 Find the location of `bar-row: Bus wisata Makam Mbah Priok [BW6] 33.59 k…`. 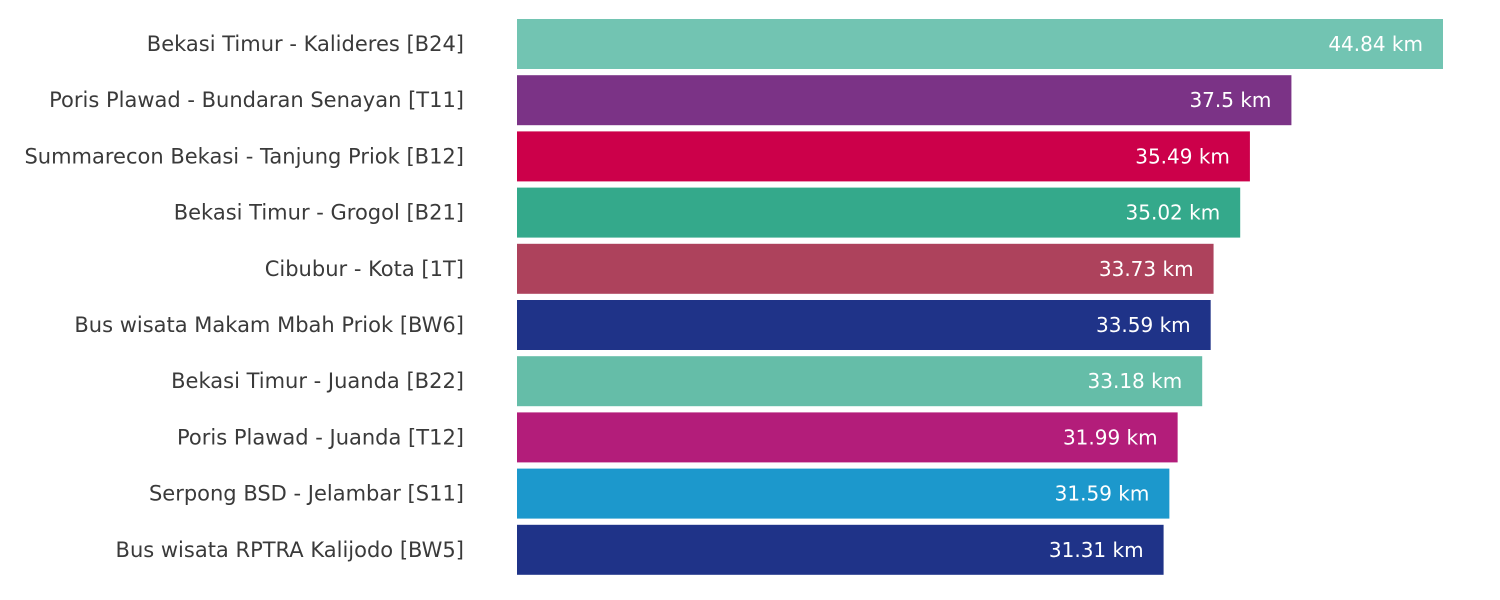

bar-row: Bus wisata Makam Mbah Priok [BW6] 33.59 k… is located at coordinates (642, 325).